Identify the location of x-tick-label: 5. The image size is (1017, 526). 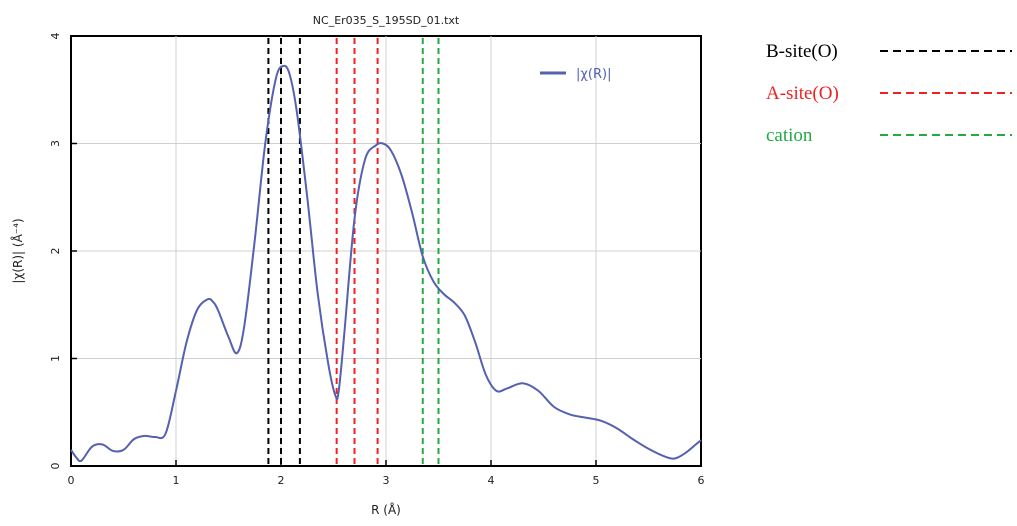
(596, 480).